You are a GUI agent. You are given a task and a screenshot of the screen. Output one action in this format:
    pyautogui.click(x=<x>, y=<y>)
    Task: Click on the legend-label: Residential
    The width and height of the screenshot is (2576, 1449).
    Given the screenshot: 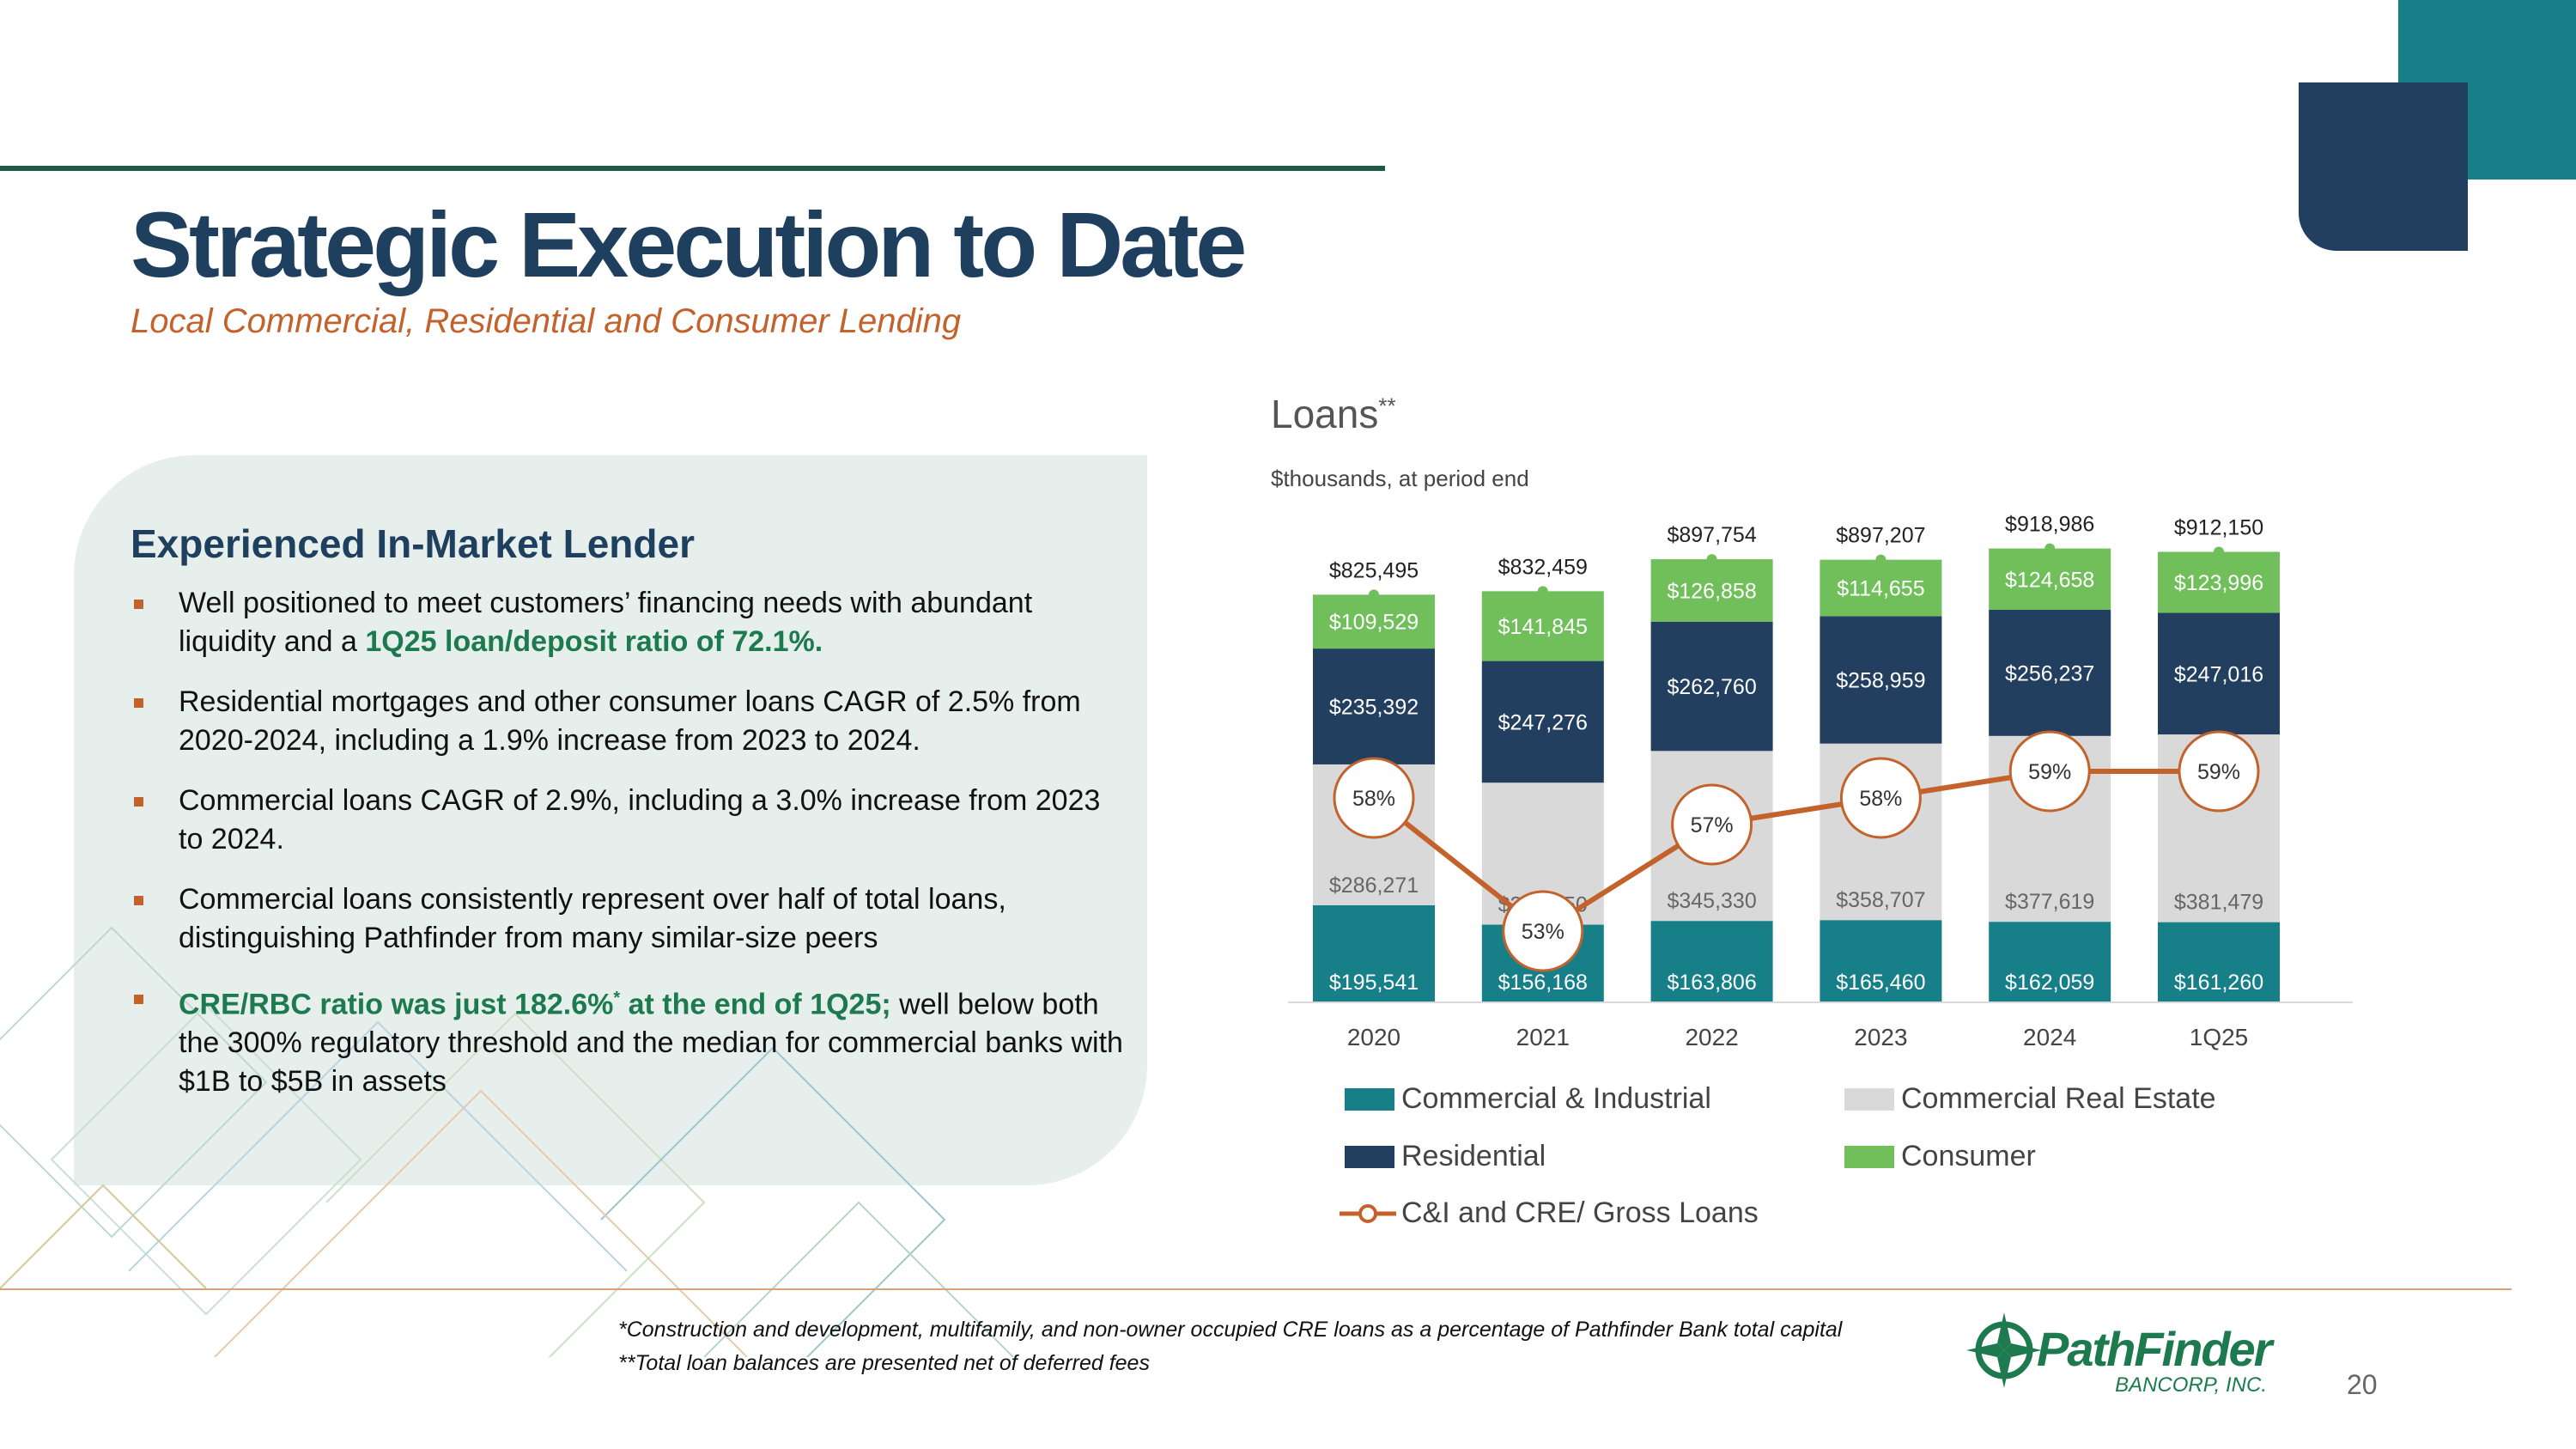 What is the action you would take?
    pyautogui.click(x=1473, y=1156)
    